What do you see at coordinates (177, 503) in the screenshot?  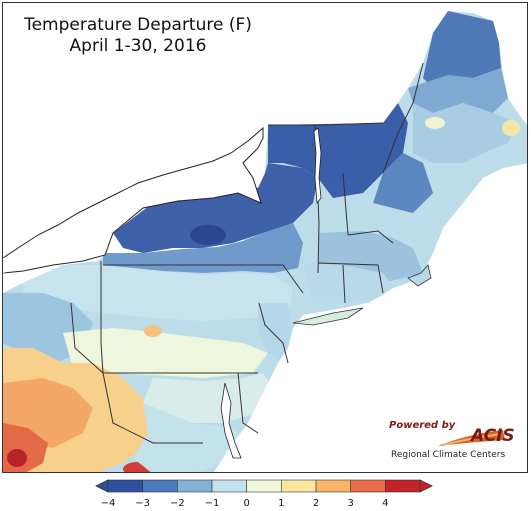 I see `legend-tick-label: −2` at bounding box center [177, 503].